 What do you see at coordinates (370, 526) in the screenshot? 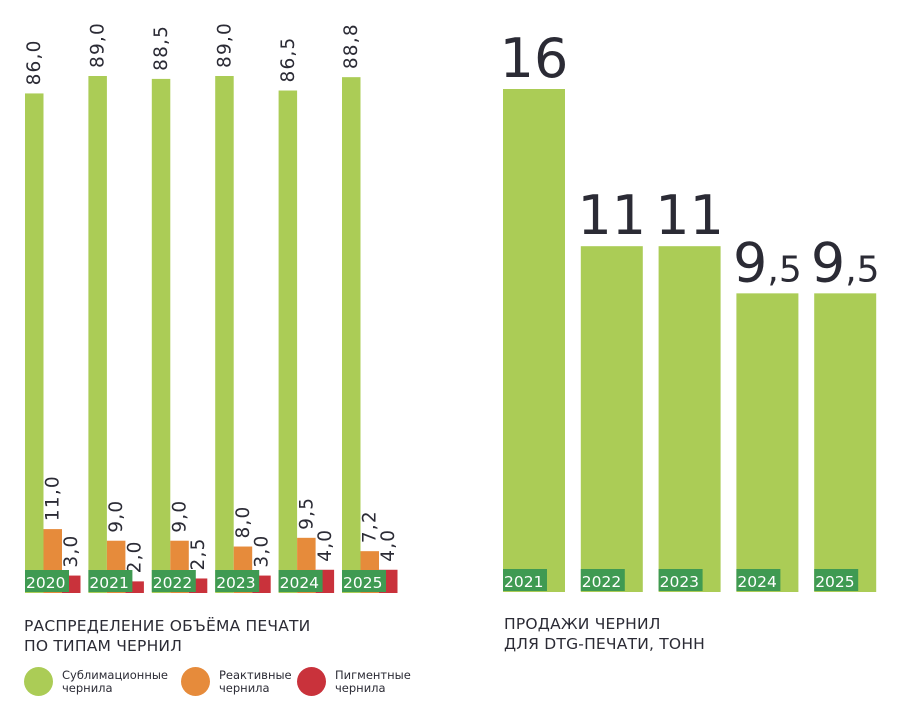
I see `data-label-reactive-2025: 7,2` at bounding box center [370, 526].